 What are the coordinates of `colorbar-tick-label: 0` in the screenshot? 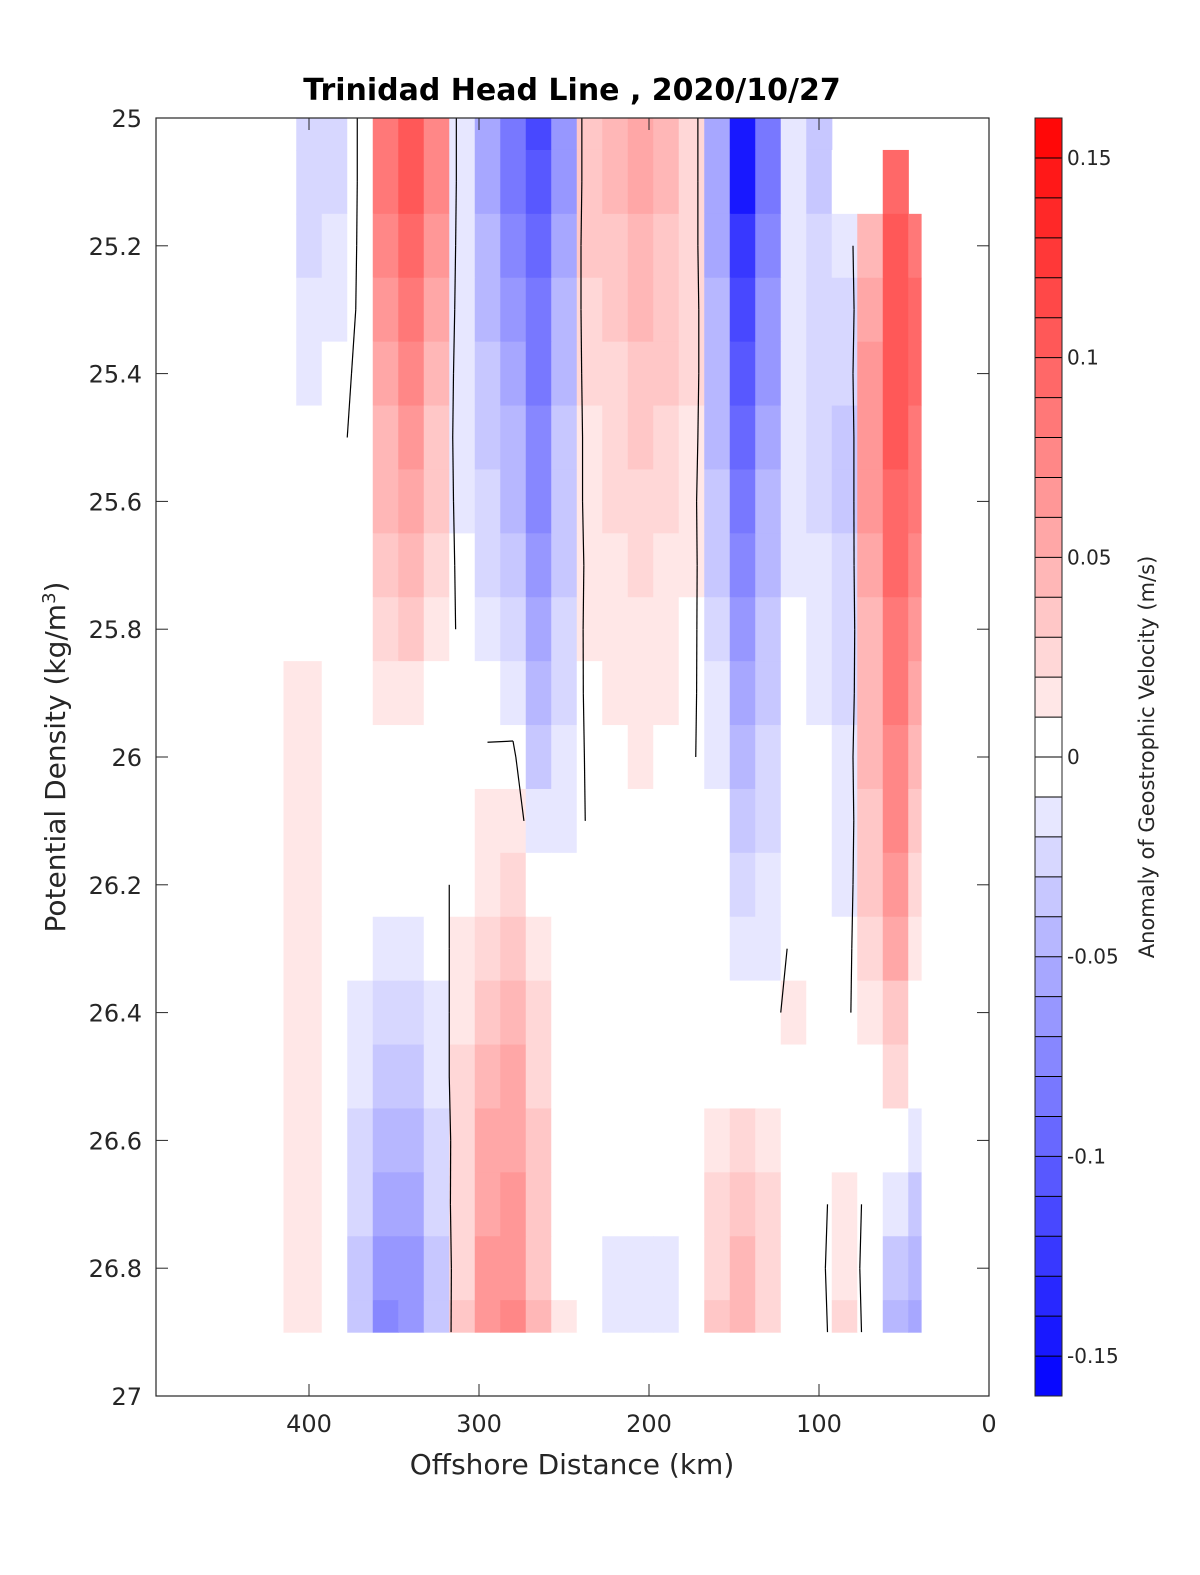 It's located at (1073, 757).